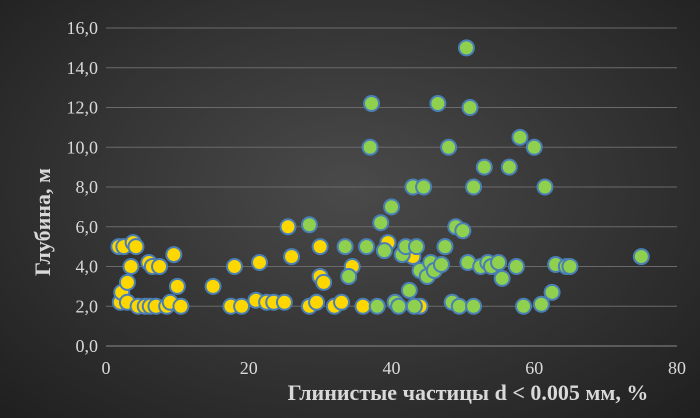 The width and height of the screenshot is (700, 418). I want to click on x-tick-label: 0, so click(106, 368).